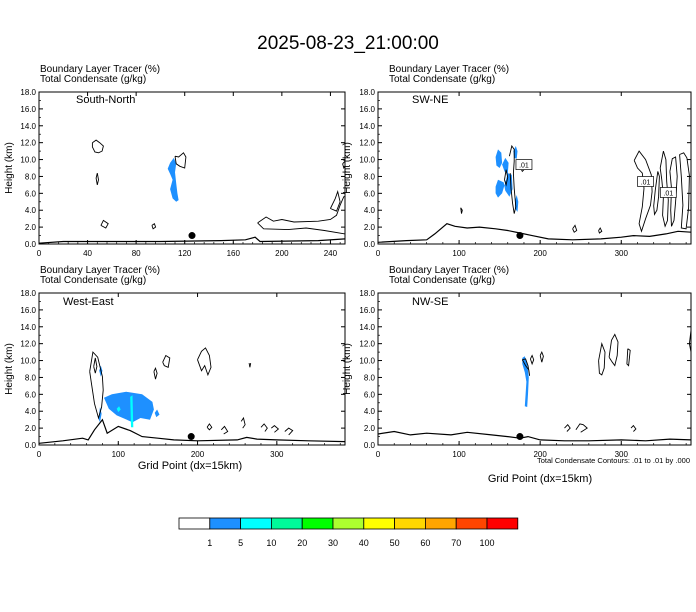 The height and width of the screenshot is (612, 696). Describe the element at coordinates (28, 310) in the screenshot. I see `y-tick-label: 16.0` at that location.